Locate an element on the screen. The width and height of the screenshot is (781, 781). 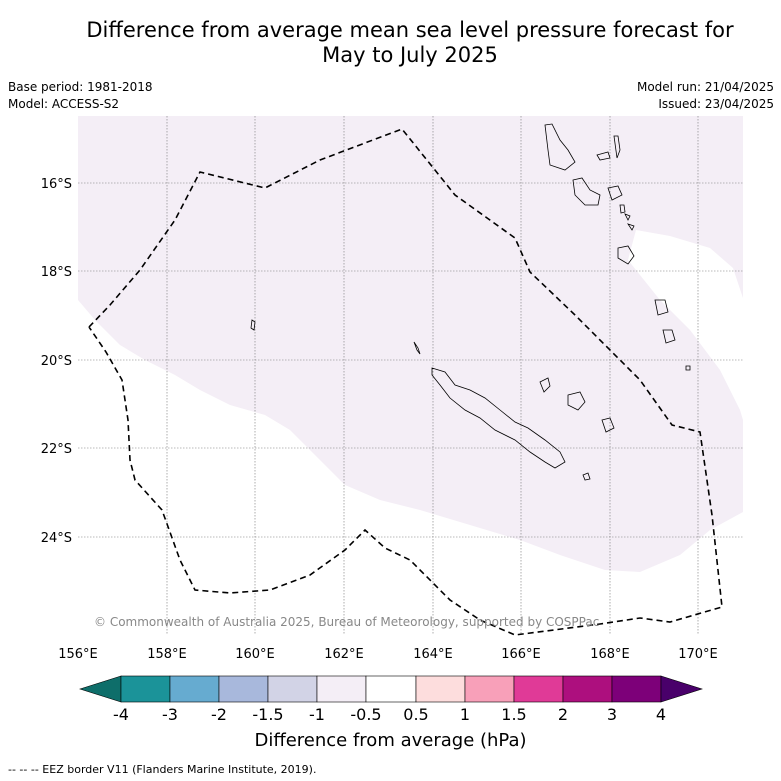
colorbar-tick: 0.5 is located at coordinates (415, 714).